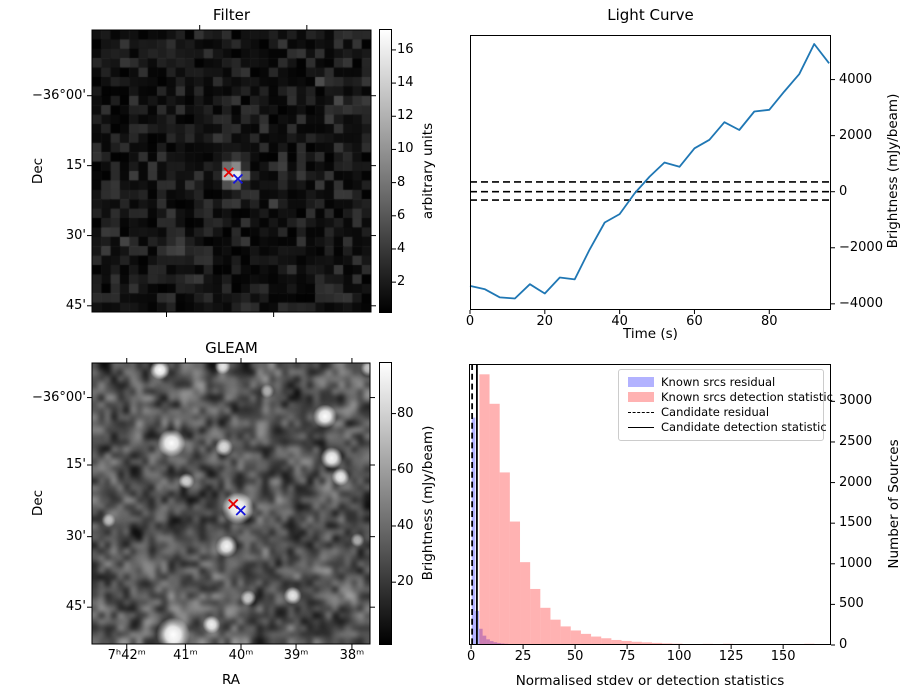 The width and height of the screenshot is (915, 699). What do you see at coordinates (231, 348) in the screenshot?
I see `gleam-title: GLEAM` at bounding box center [231, 348].